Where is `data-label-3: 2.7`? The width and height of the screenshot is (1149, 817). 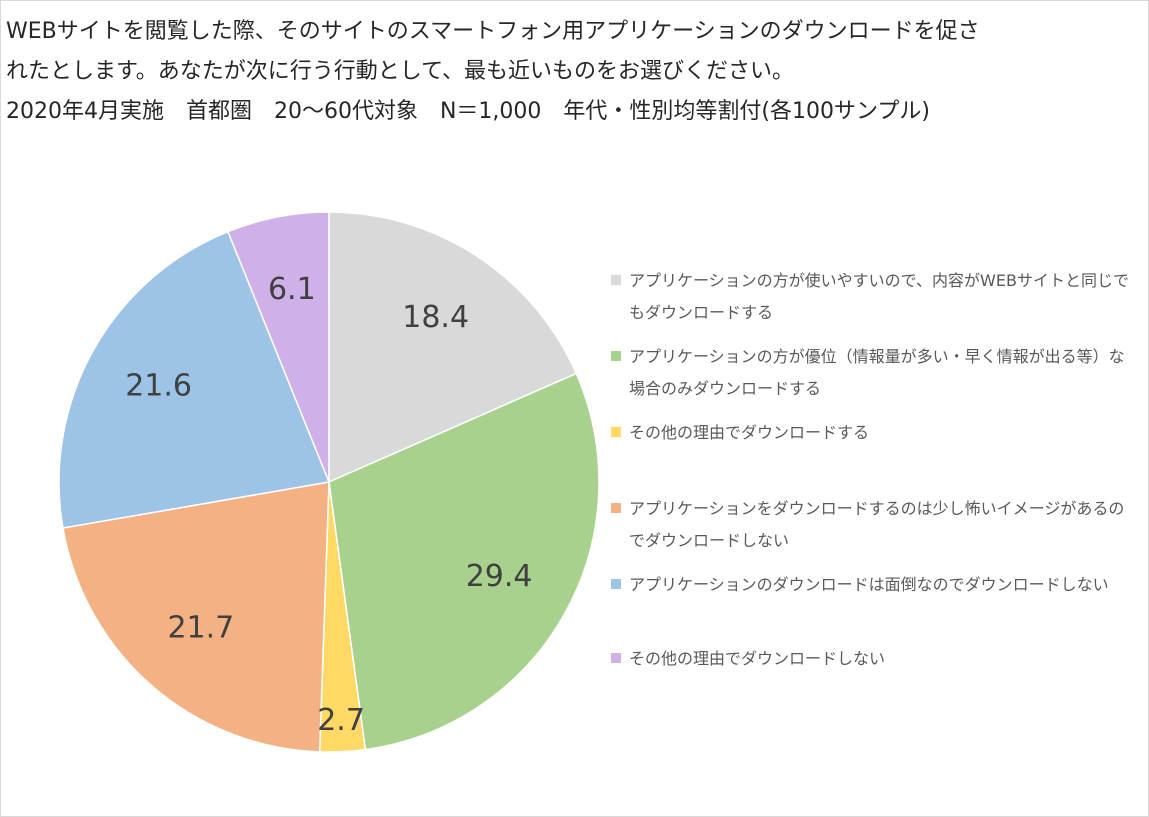 data-label-3: 2.7 is located at coordinates (341, 720).